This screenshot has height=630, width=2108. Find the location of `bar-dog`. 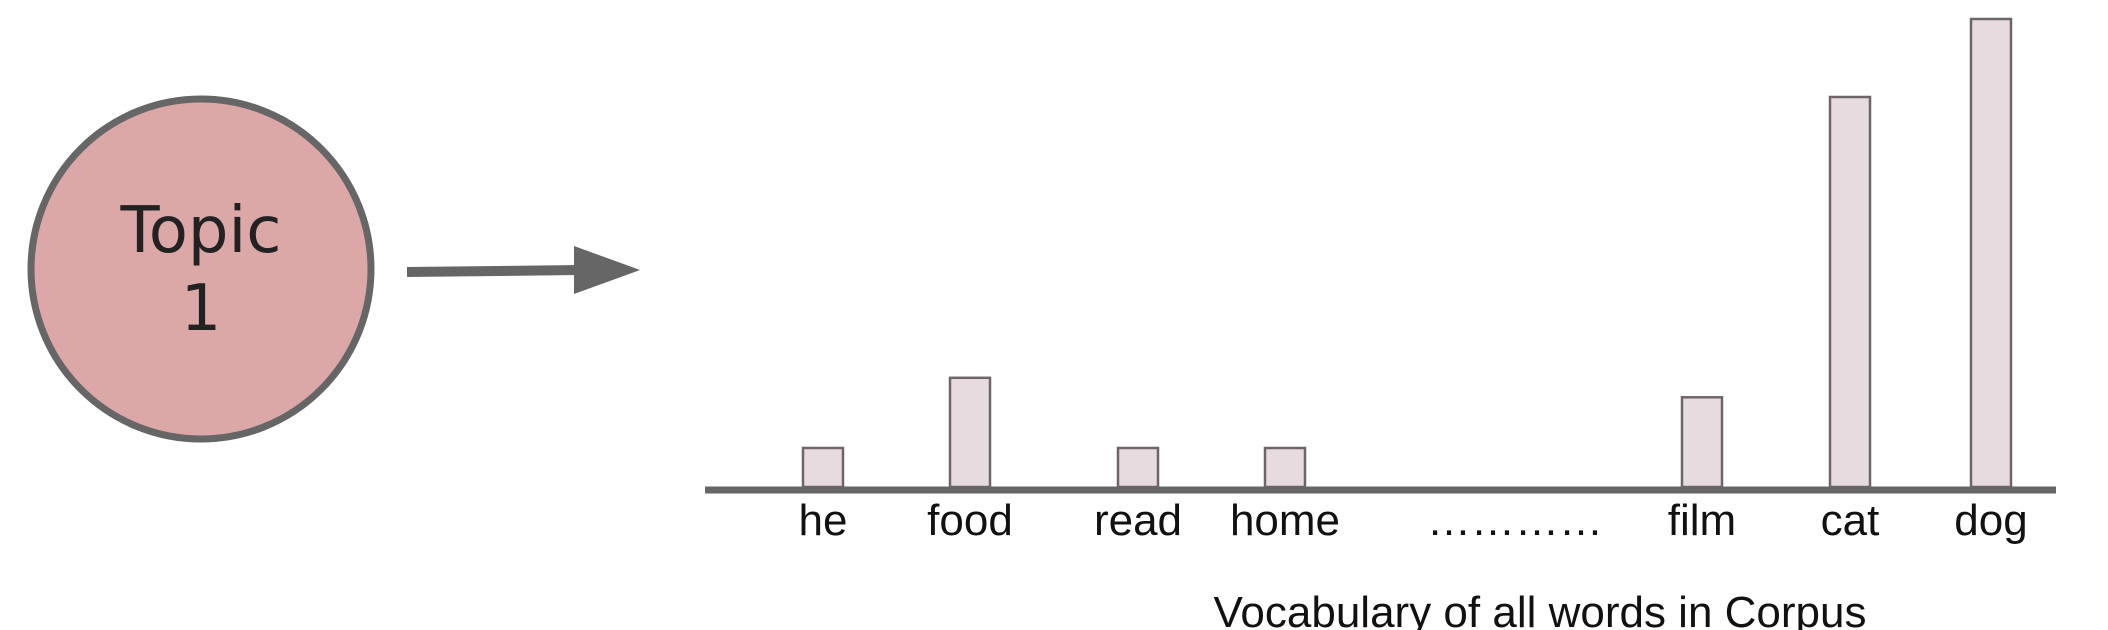

bar-dog is located at coordinates (1991, 253).